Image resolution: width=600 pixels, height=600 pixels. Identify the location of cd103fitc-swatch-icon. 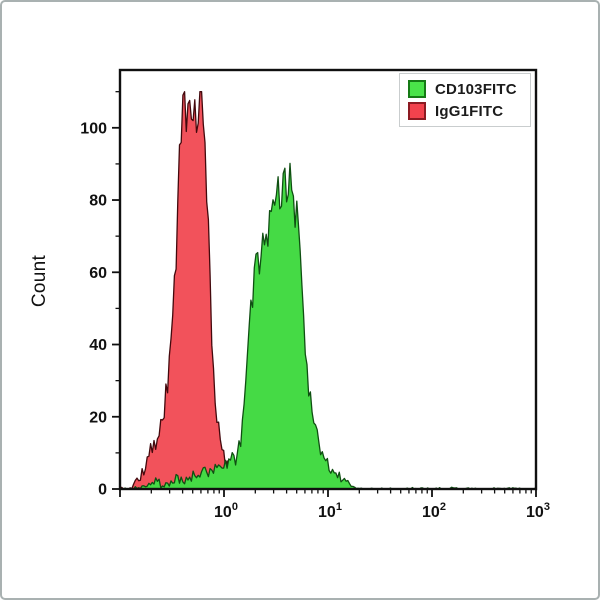
(417, 89).